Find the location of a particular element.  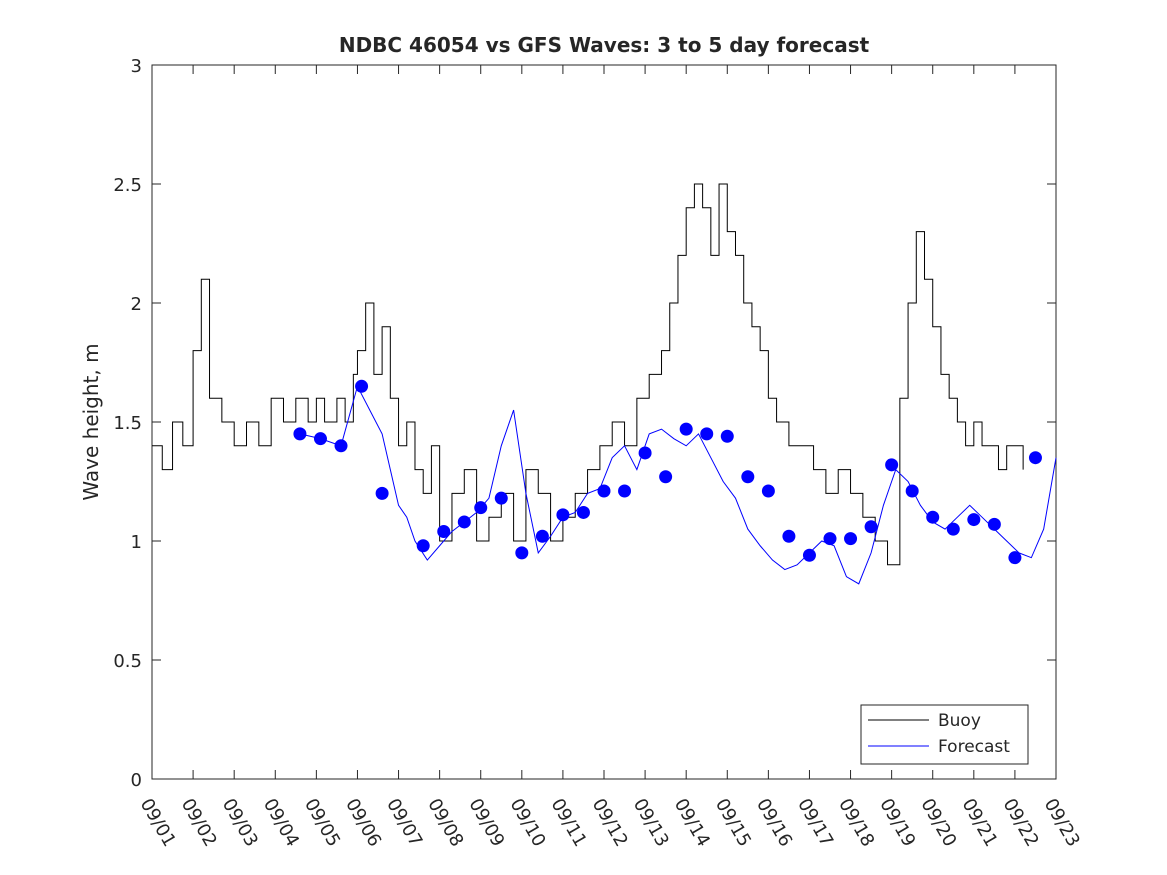

x-tick-label: 09/06 is located at coordinates (363, 822).